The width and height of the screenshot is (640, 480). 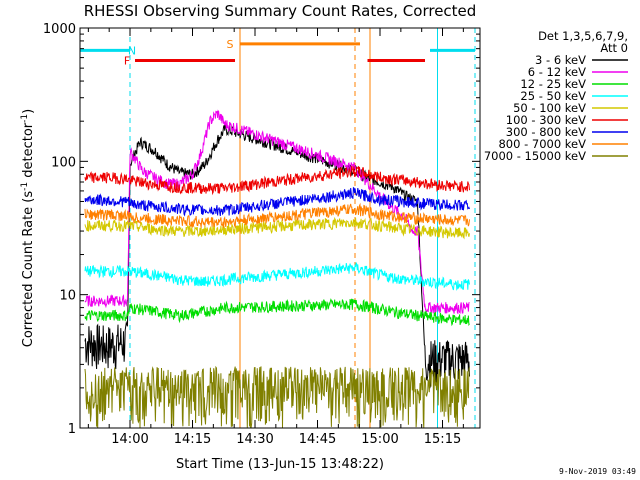 What do you see at coordinates (379, 439) in the screenshot?
I see `x-tick-label-4: 15:00` at bounding box center [379, 439].